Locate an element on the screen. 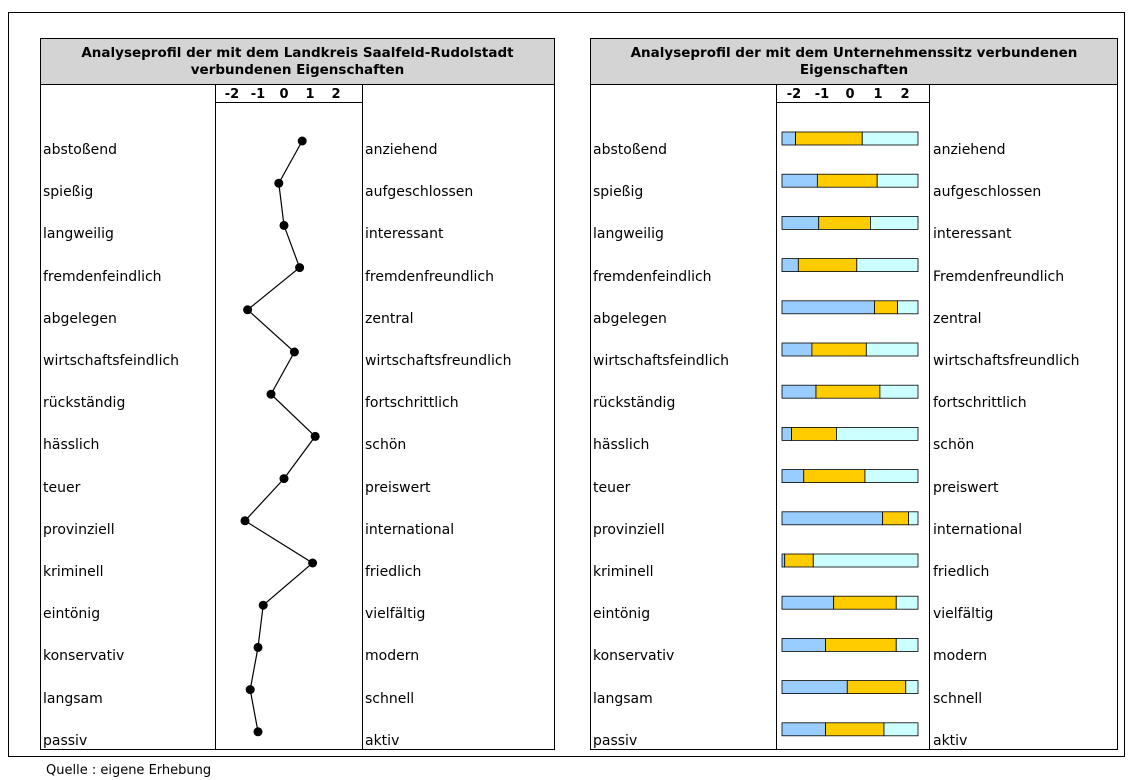  left-attribute-label: fremdenfeindlich is located at coordinates (652, 276).